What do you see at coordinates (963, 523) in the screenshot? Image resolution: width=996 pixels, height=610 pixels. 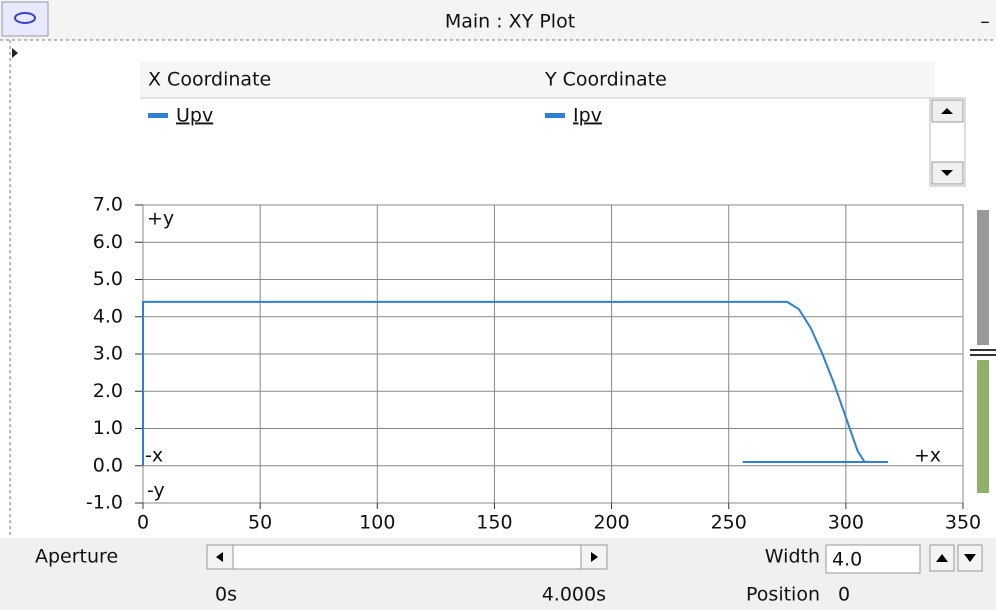 I see `x-tick-label: 350` at bounding box center [963, 523].